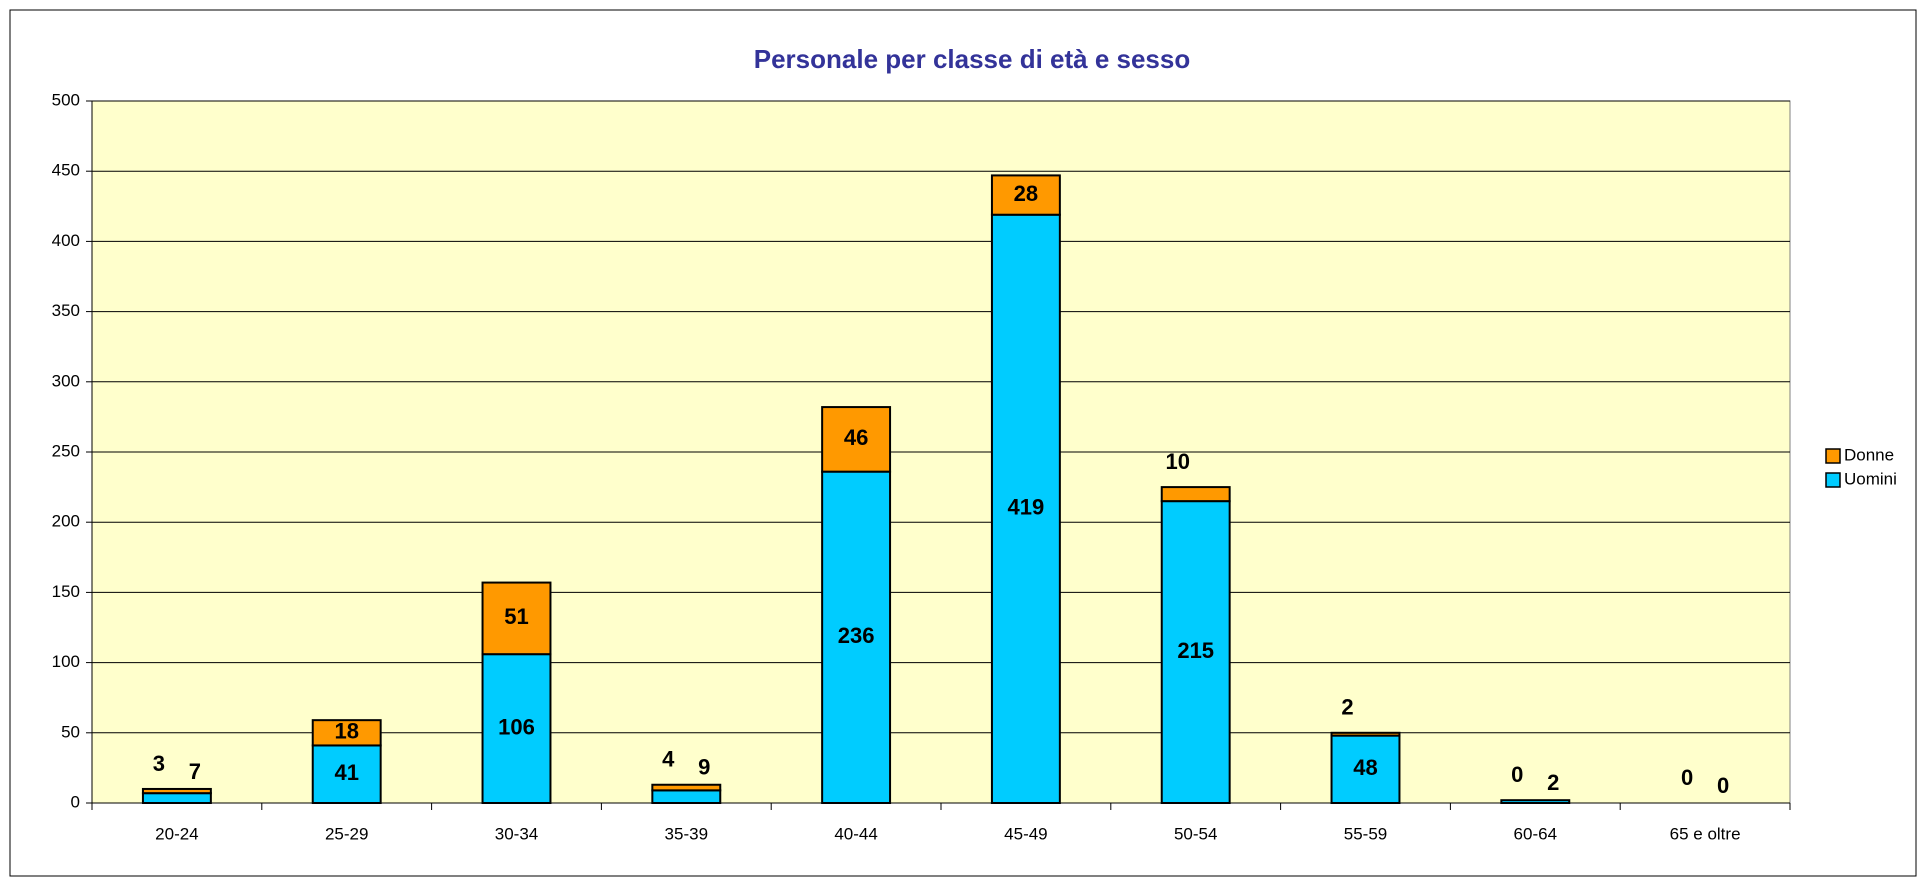 This screenshot has width=1917, height=879. What do you see at coordinates (1869, 454) in the screenshot?
I see `legend-label: Donne` at bounding box center [1869, 454].